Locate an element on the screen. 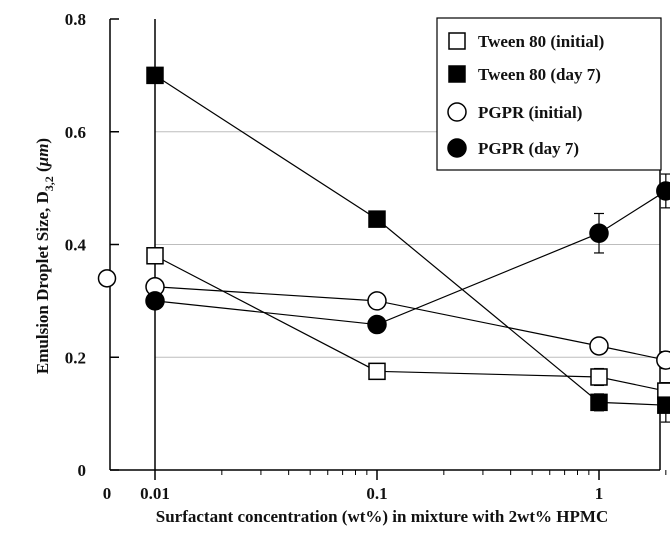  legend-label: PGPR (initial) is located at coordinates (530, 112).